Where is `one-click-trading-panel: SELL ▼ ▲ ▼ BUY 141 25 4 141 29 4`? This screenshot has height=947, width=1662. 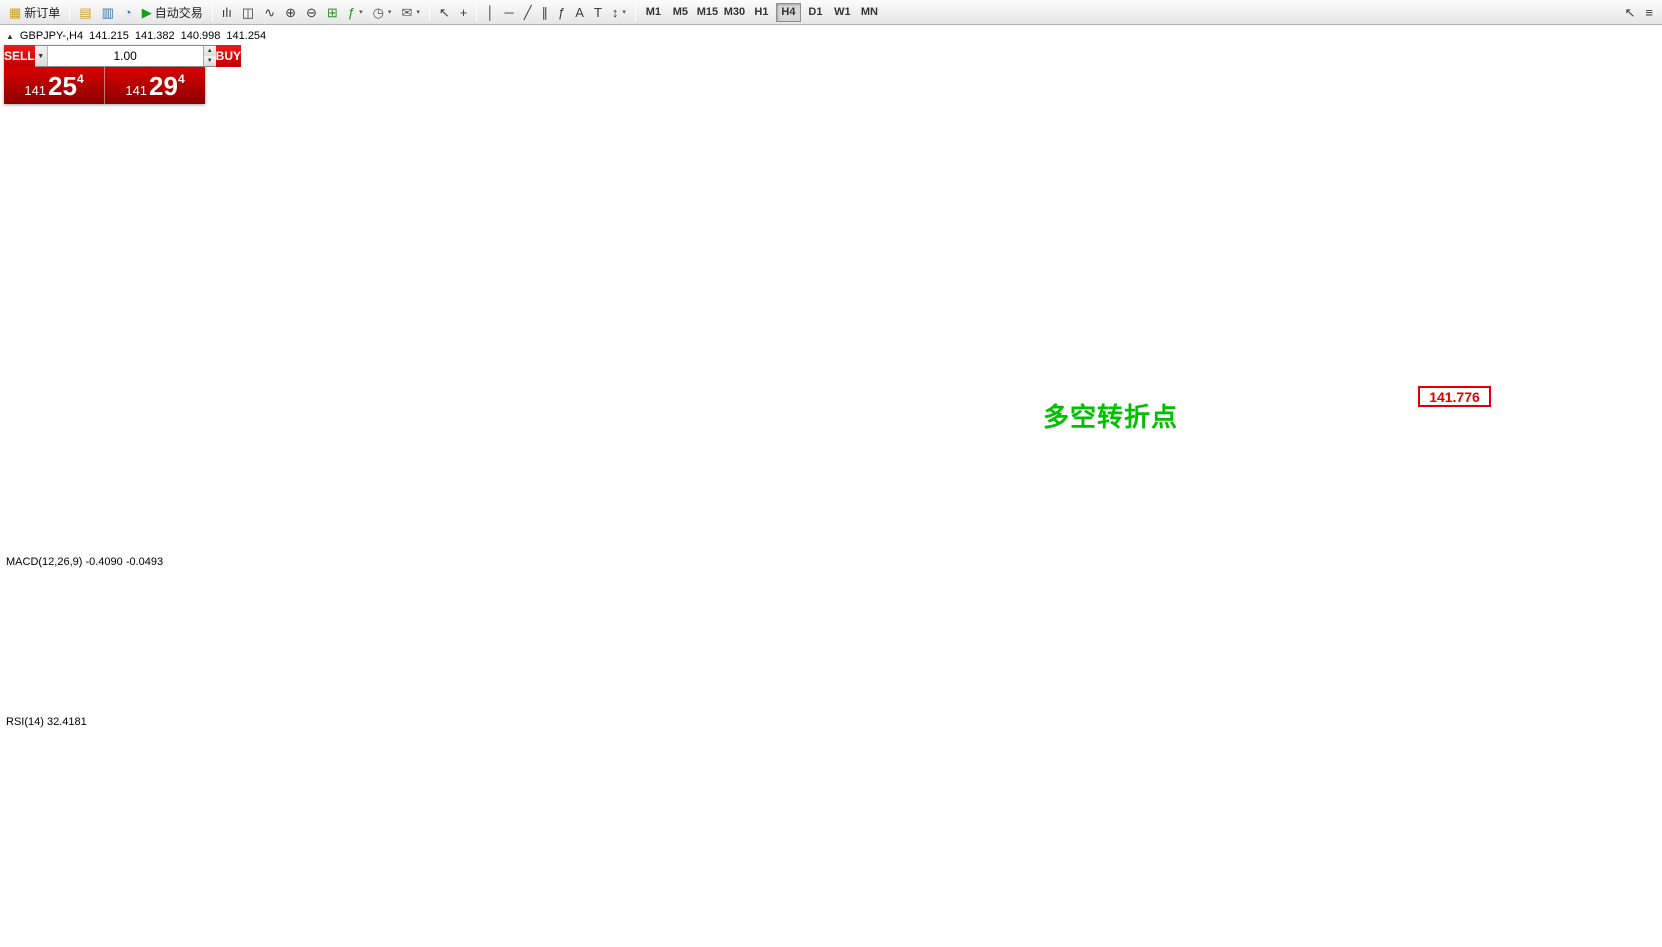
one-click-trading-panel: SELL ▼ ▲ ▼ BUY 141 25 4 141 29 4 is located at coordinates (123, 74).